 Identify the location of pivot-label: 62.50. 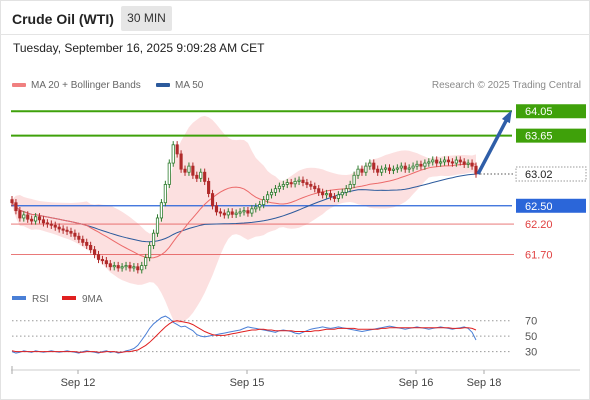
(539, 207).